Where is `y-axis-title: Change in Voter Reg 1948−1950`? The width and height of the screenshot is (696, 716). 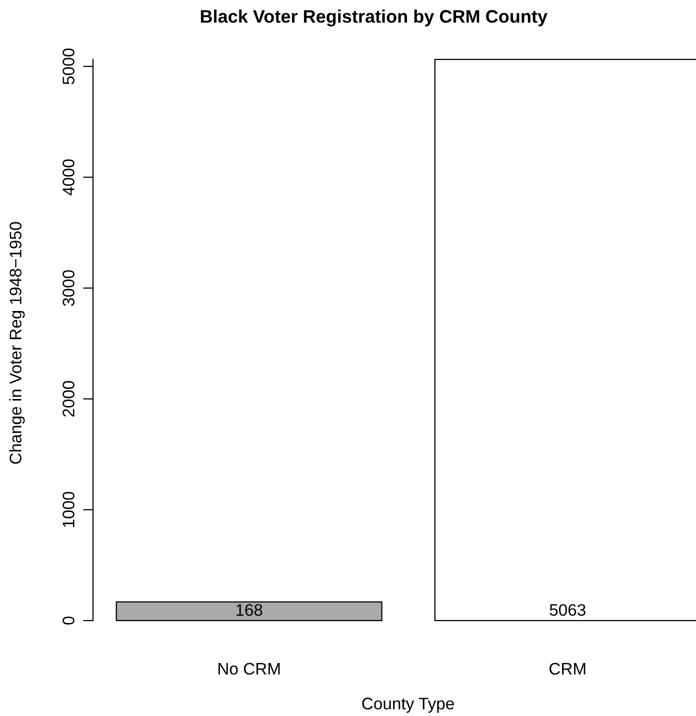 y-axis-title: Change in Voter Reg 1948−1950 is located at coordinates (17, 343).